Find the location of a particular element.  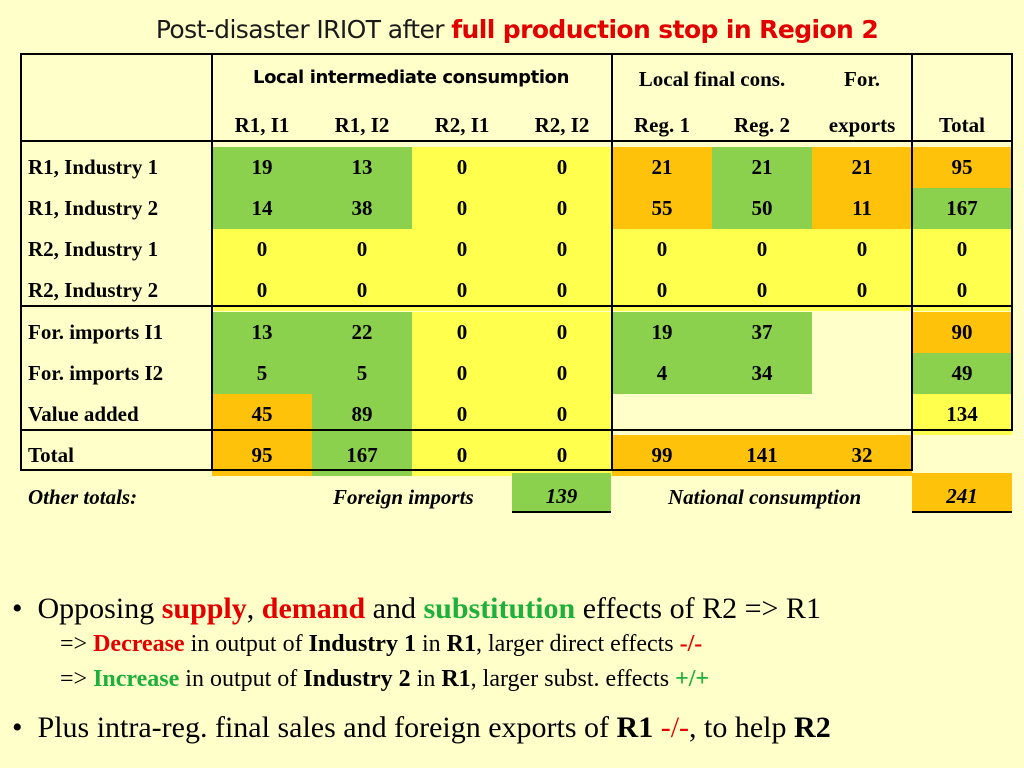

national-consumption-label: National consumption is located at coordinates (765, 497).